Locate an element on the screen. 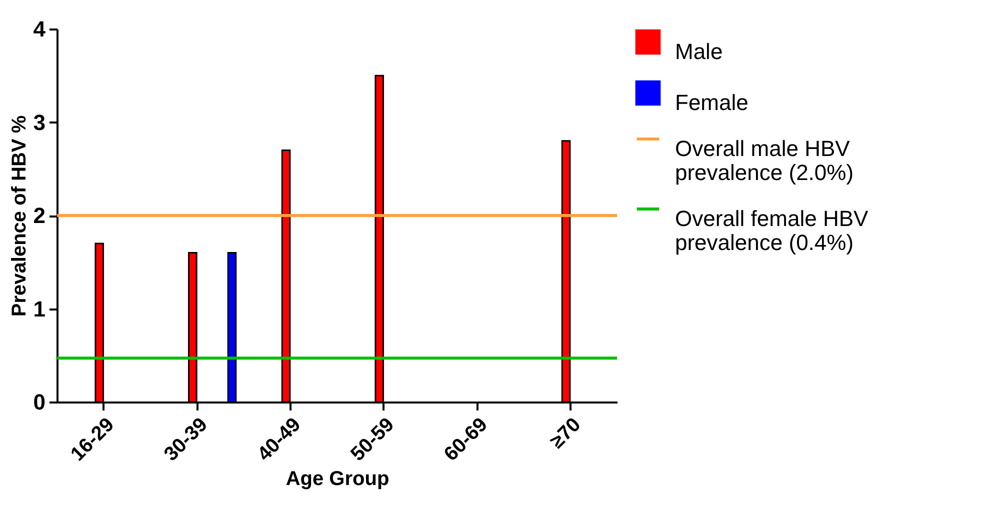 The width and height of the screenshot is (984, 524). legend-label: Overall female HBV prevalence (0.4%) is located at coordinates (772, 230).